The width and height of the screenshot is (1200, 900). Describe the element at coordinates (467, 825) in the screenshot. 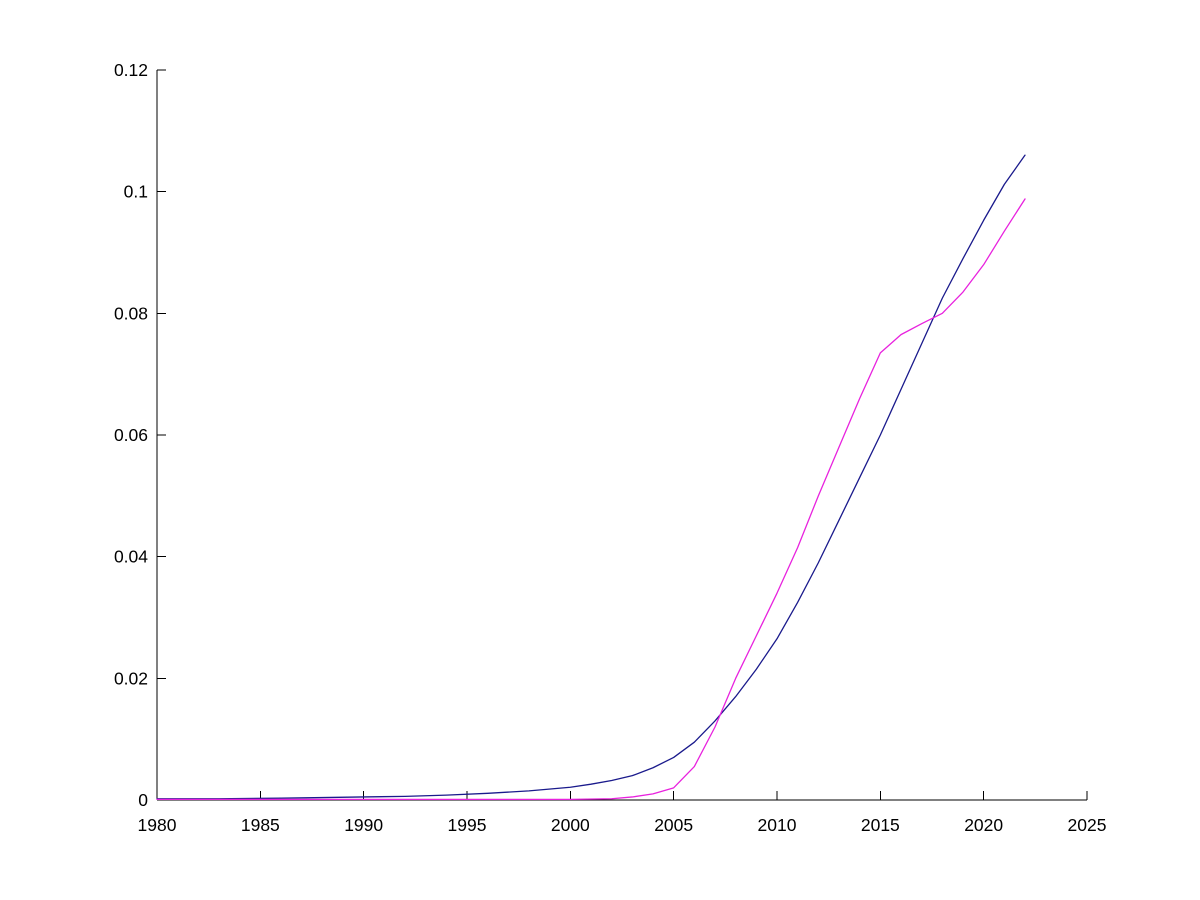

I see `x-tick-label: 1995` at that location.